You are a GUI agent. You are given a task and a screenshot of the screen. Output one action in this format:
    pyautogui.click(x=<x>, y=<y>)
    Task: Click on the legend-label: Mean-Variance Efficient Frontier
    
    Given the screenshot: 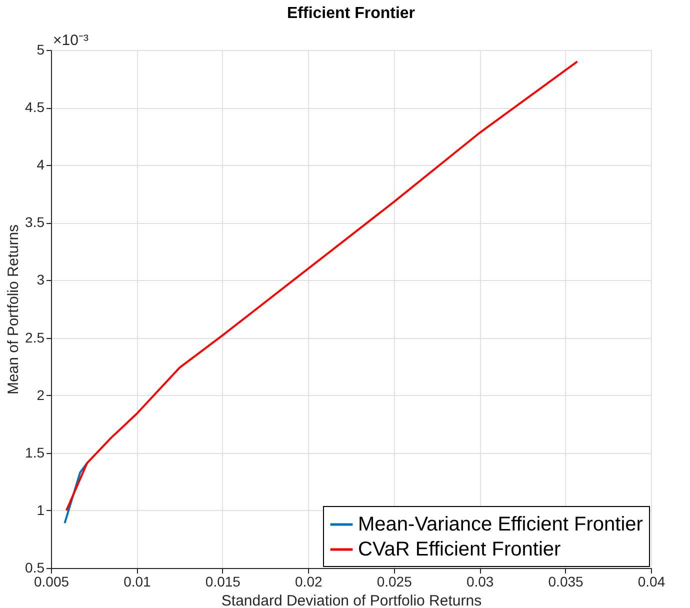 What is the action you would take?
    pyautogui.click(x=501, y=525)
    